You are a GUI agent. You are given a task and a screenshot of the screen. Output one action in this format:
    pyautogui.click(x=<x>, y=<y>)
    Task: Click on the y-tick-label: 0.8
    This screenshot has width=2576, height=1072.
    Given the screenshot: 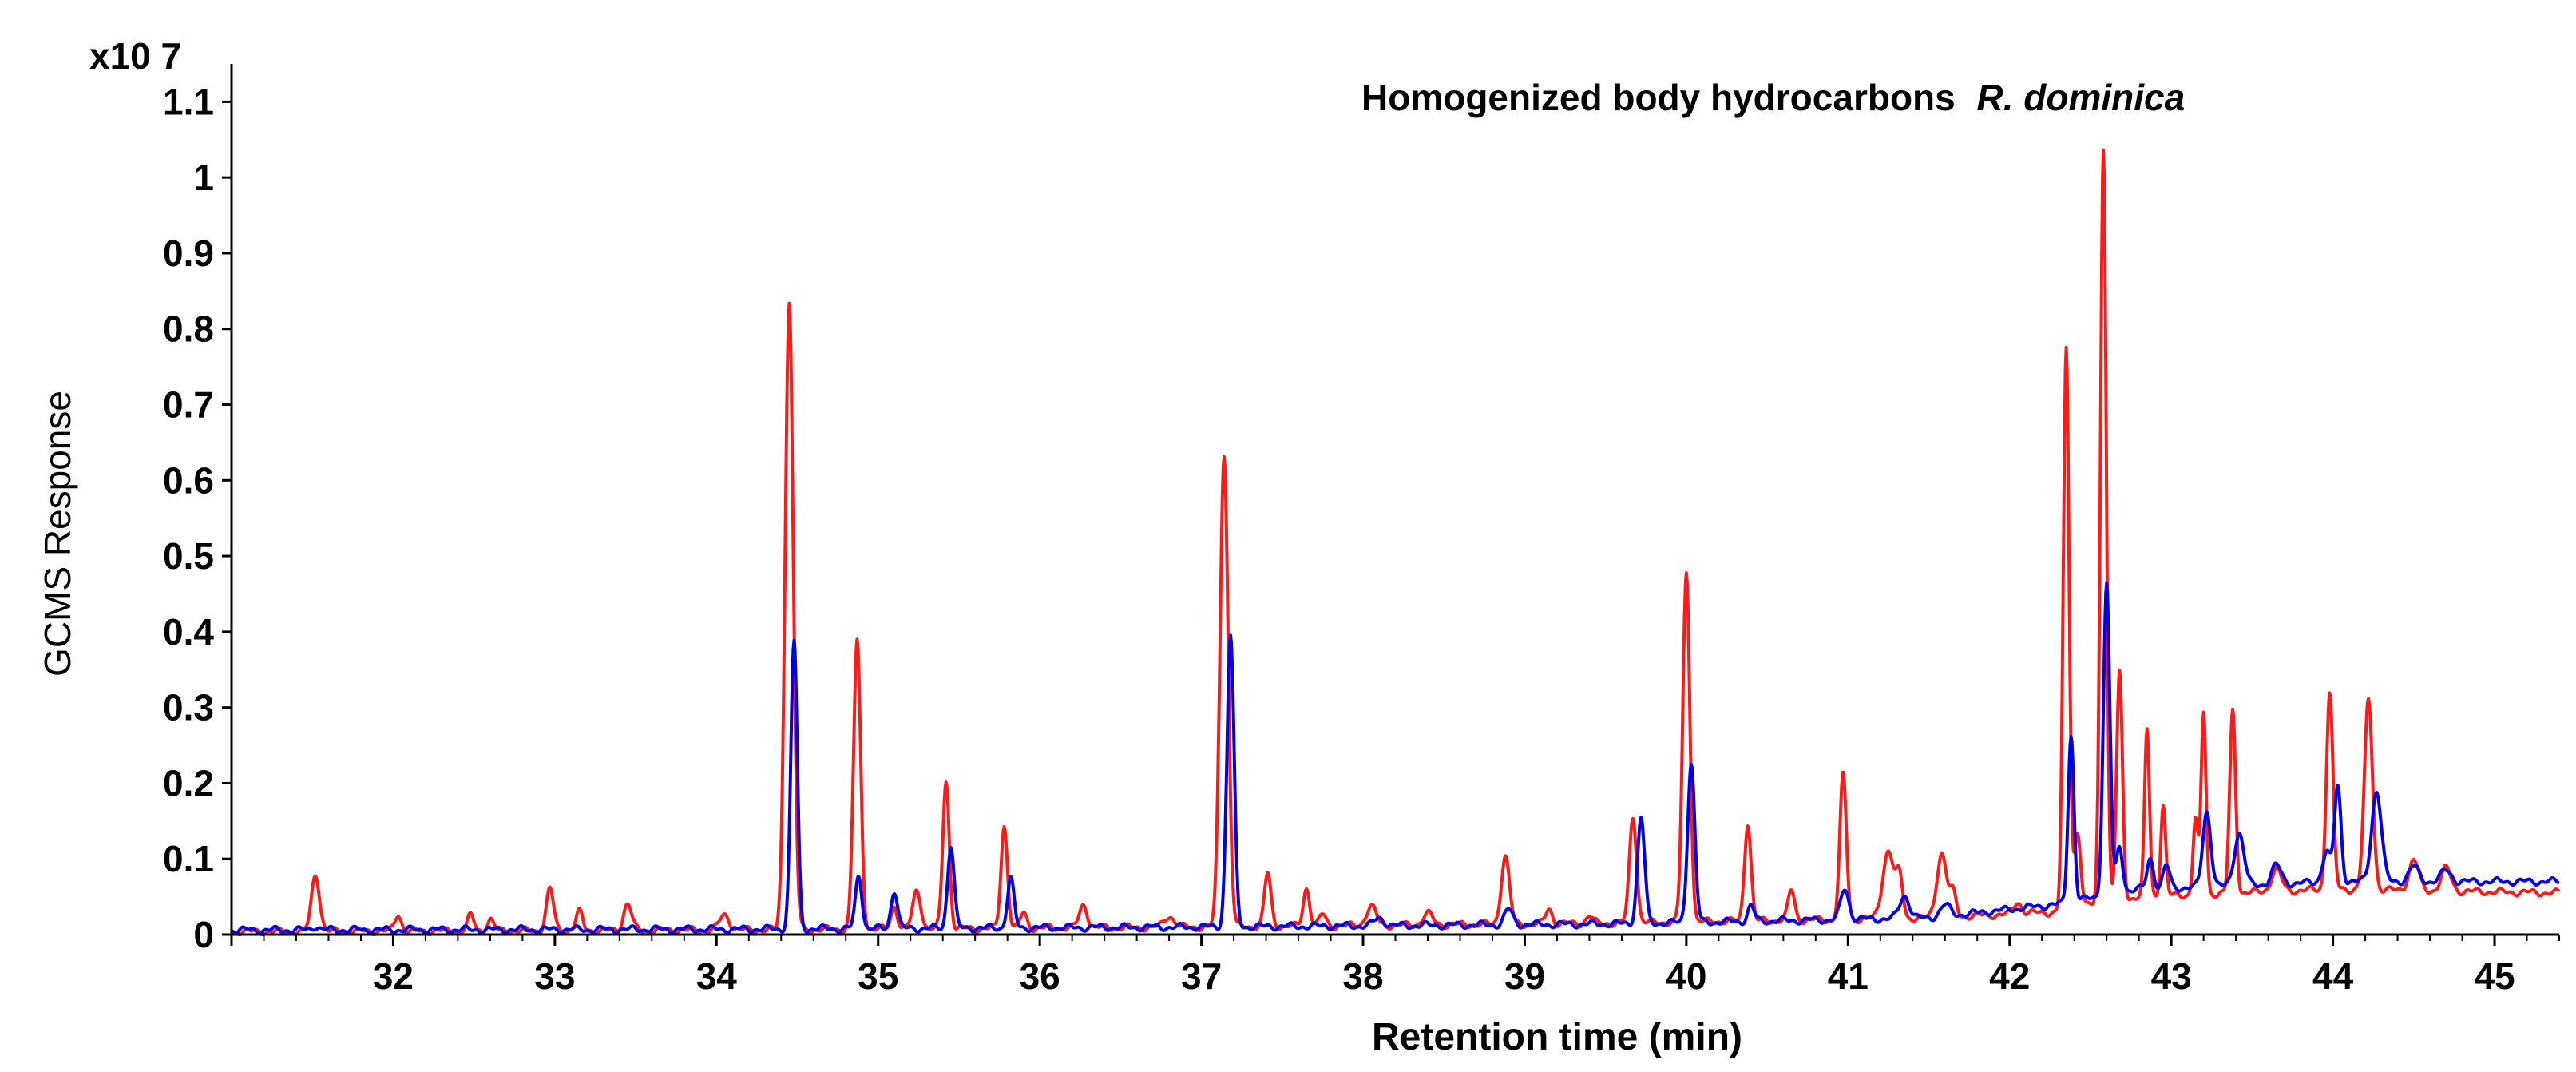 What is the action you would take?
    pyautogui.click(x=188, y=329)
    